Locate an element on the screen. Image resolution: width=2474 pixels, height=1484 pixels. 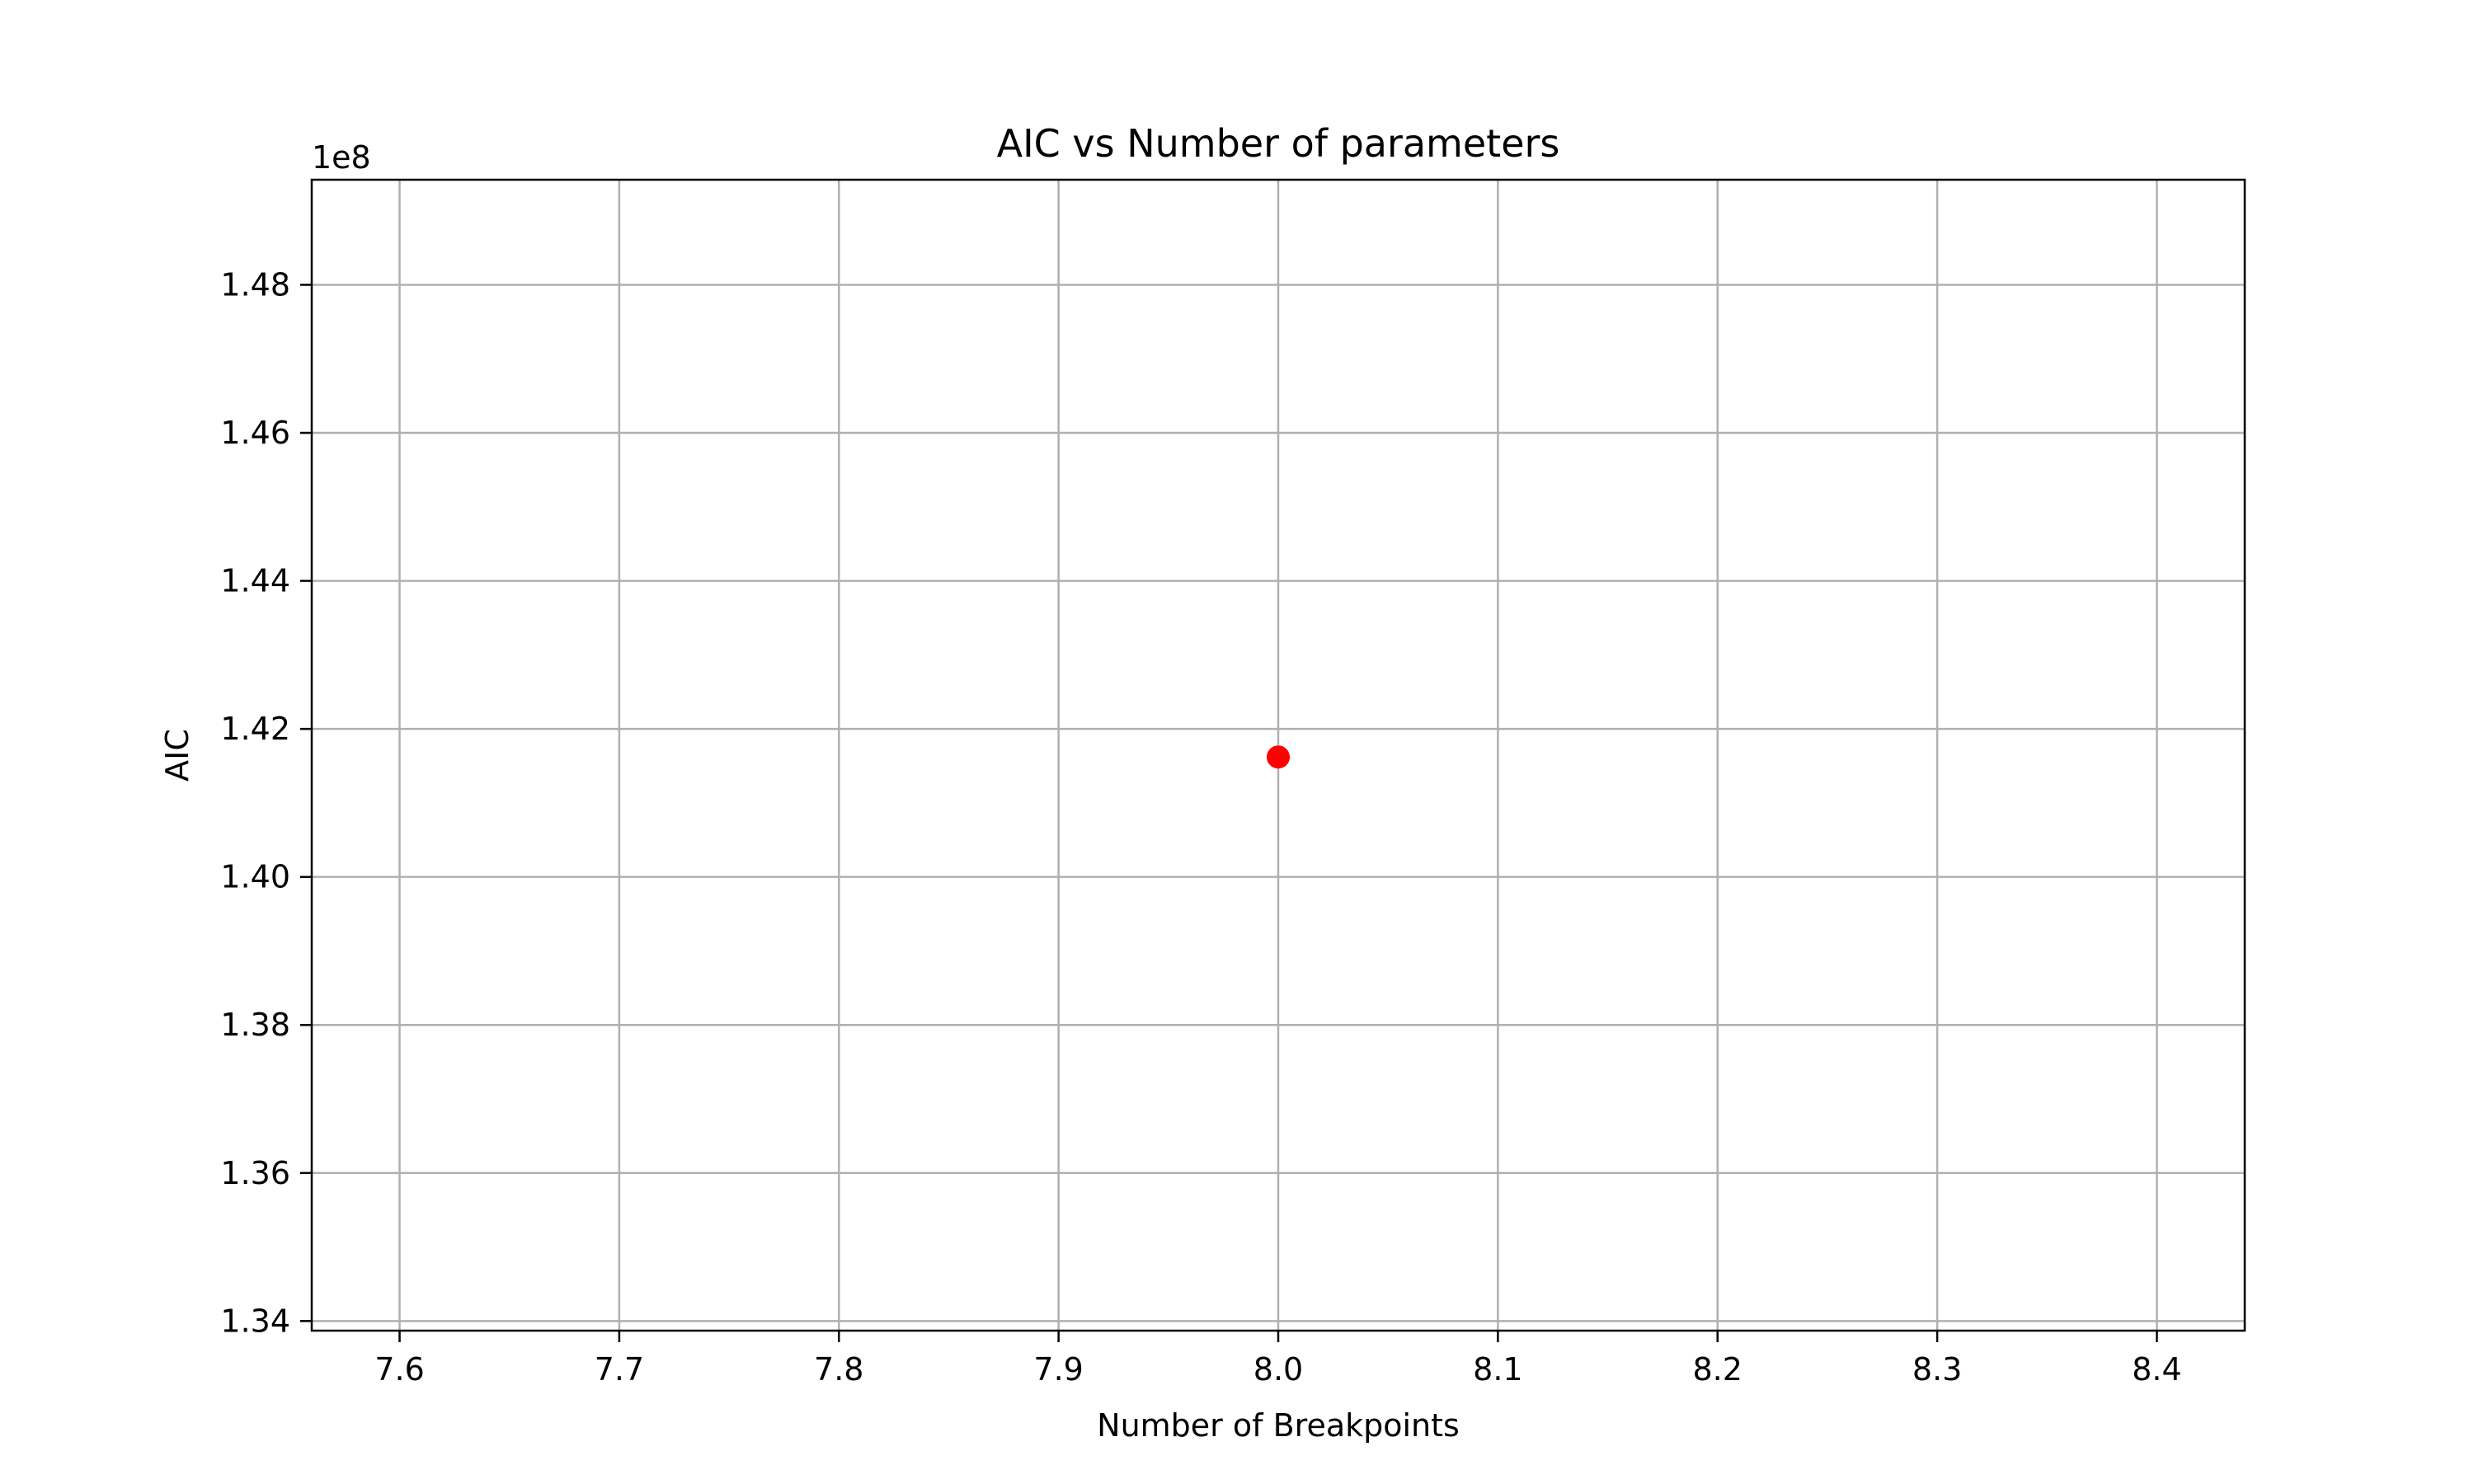
y-tick-label: 1.46 is located at coordinates (255, 433).